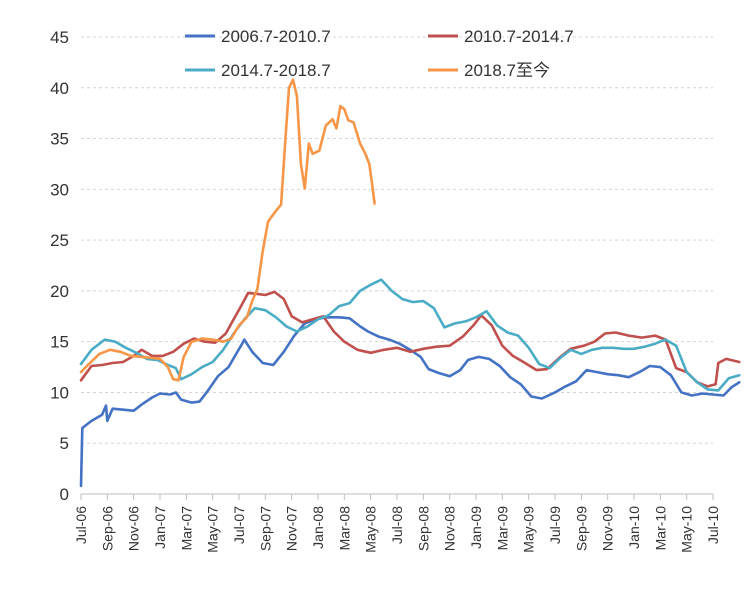  Describe the element at coordinates (107, 528) in the screenshot. I see `x-tick-label: Sep-06` at that location.